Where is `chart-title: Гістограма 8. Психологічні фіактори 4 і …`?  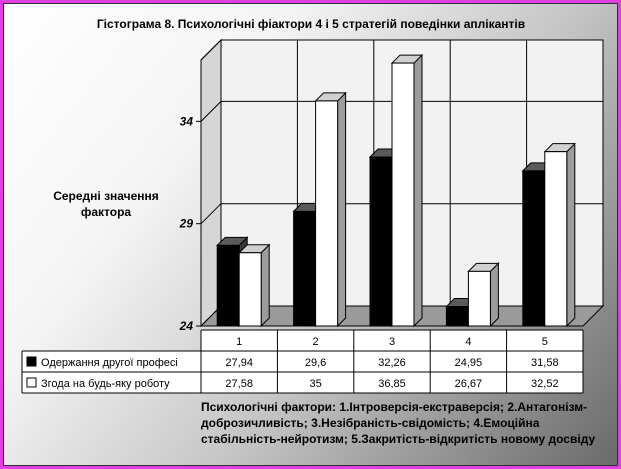 chart-title: Гістограма 8. Психологічні фіактори 4 і … is located at coordinates (311, 24).